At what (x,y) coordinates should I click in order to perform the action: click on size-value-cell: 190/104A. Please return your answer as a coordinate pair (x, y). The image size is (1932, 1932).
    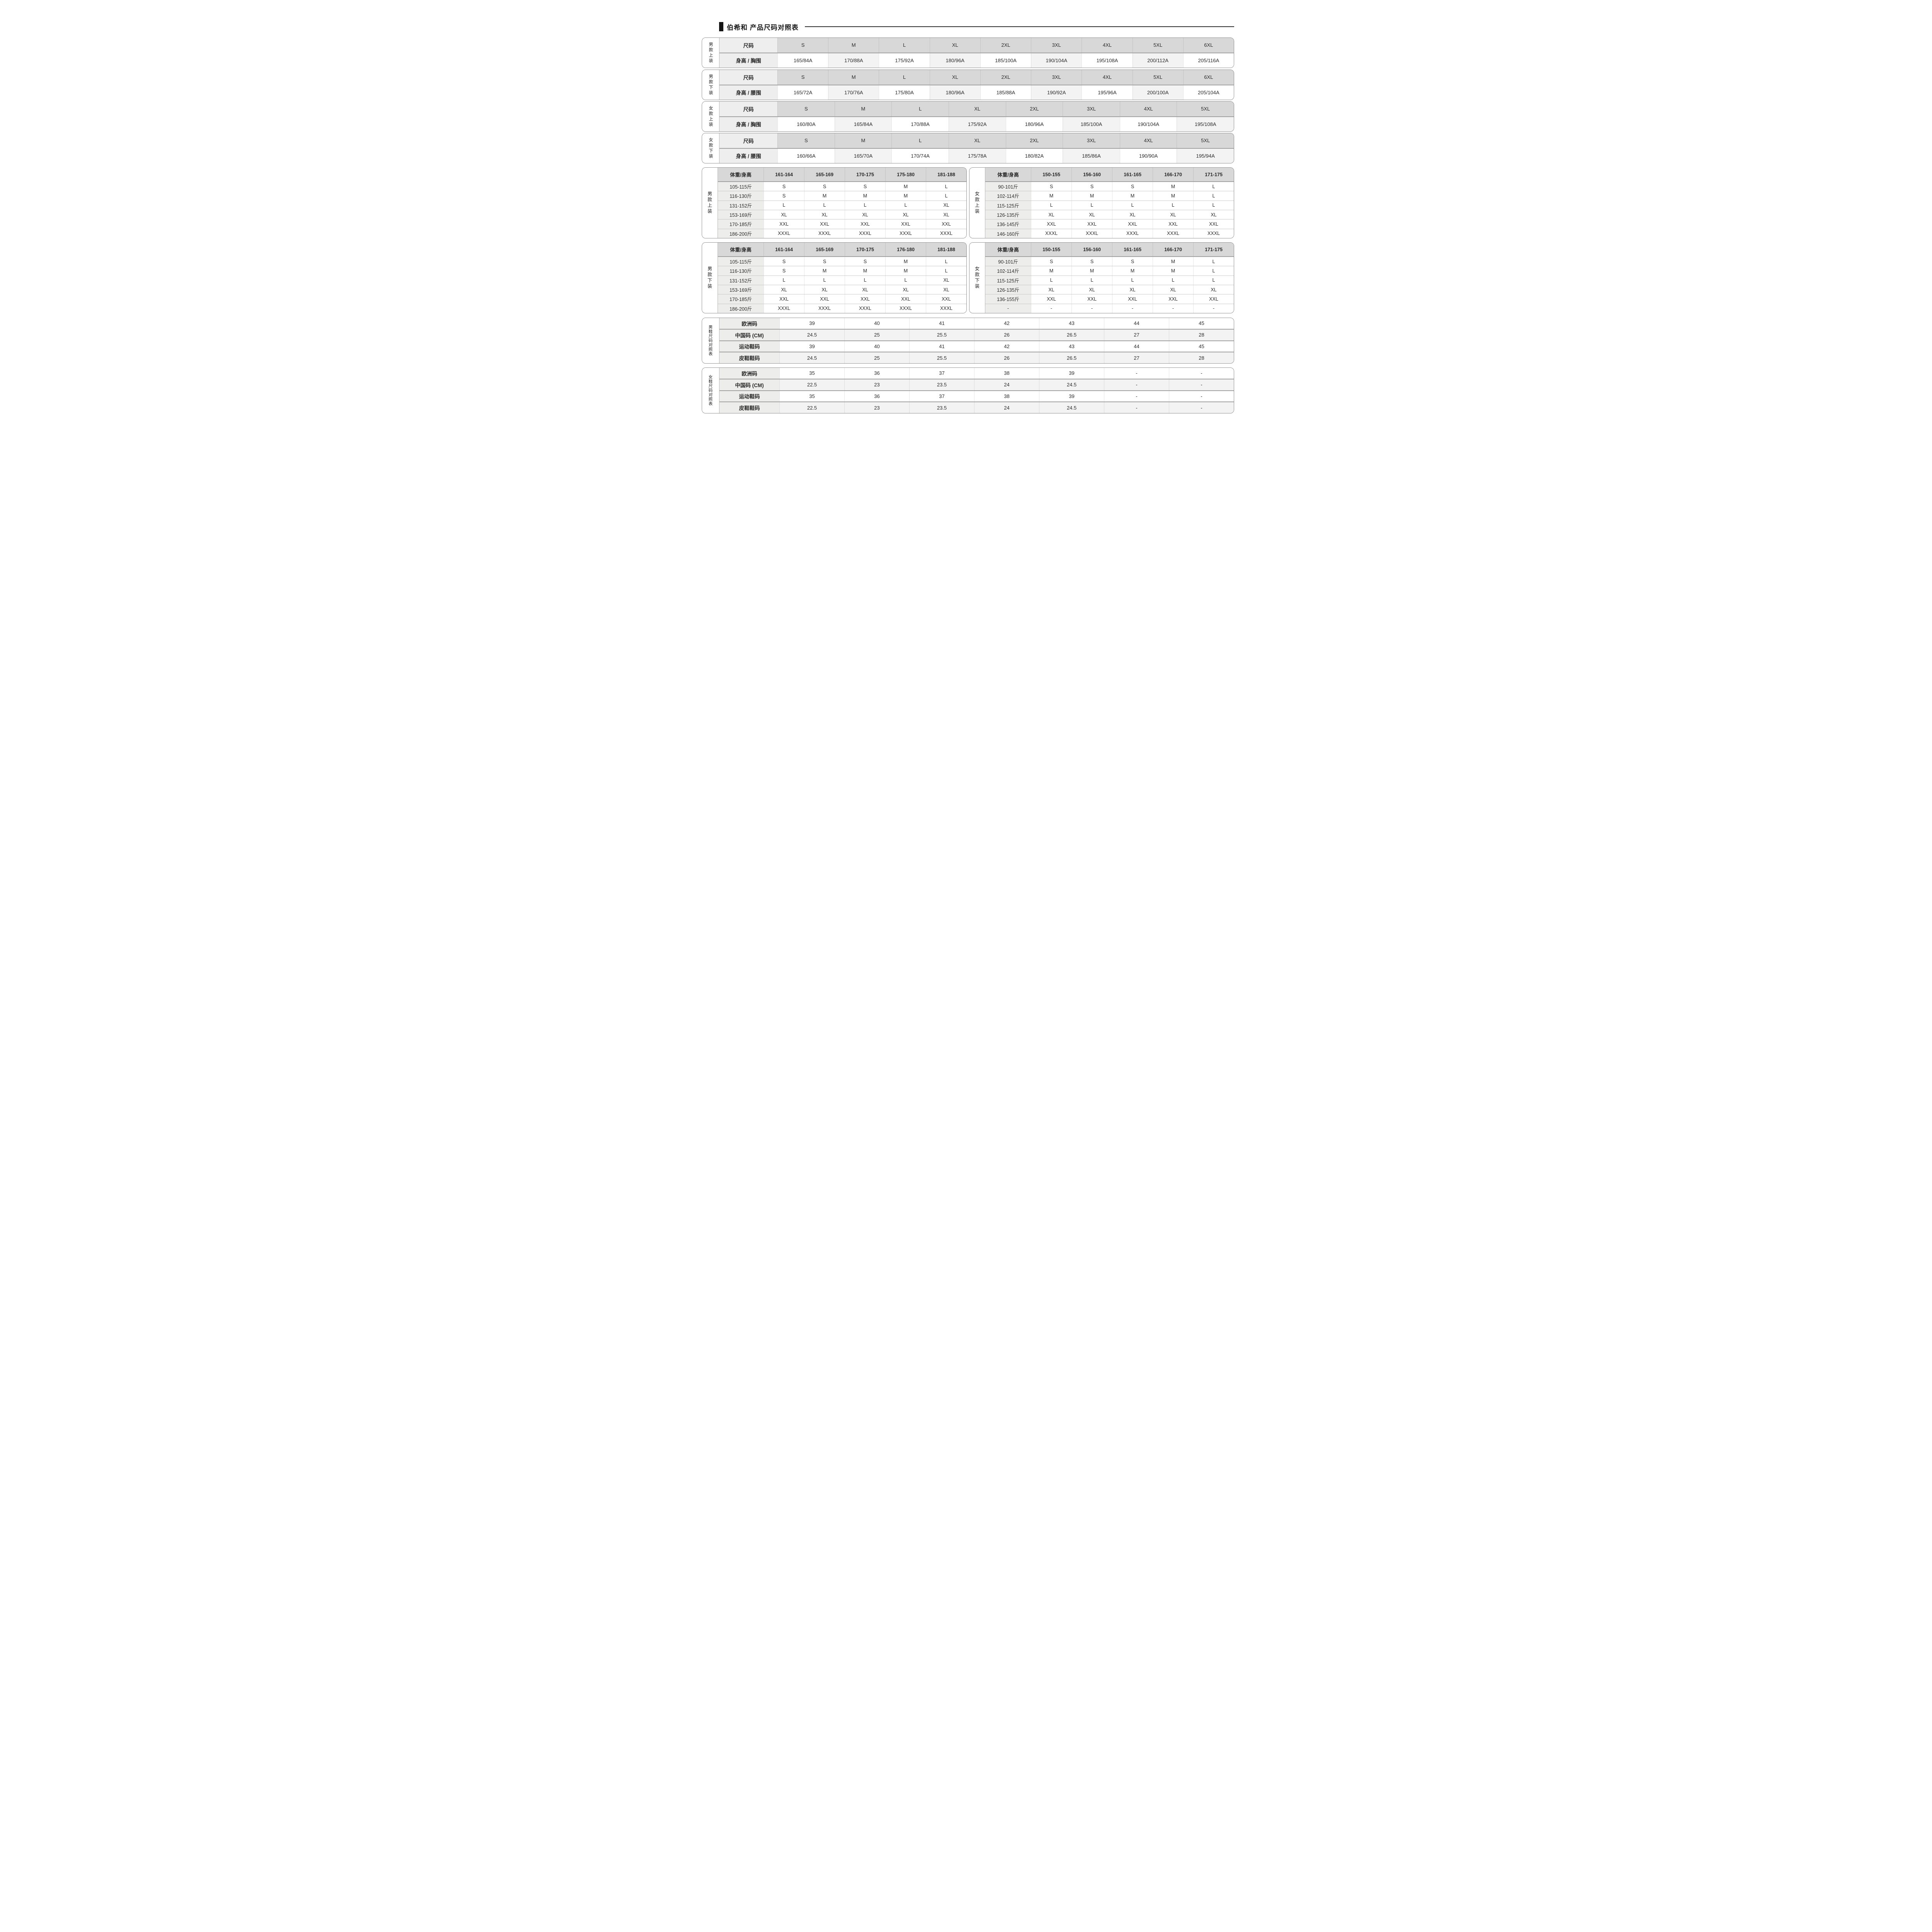
    Looking at the image, I should click on (1148, 124).